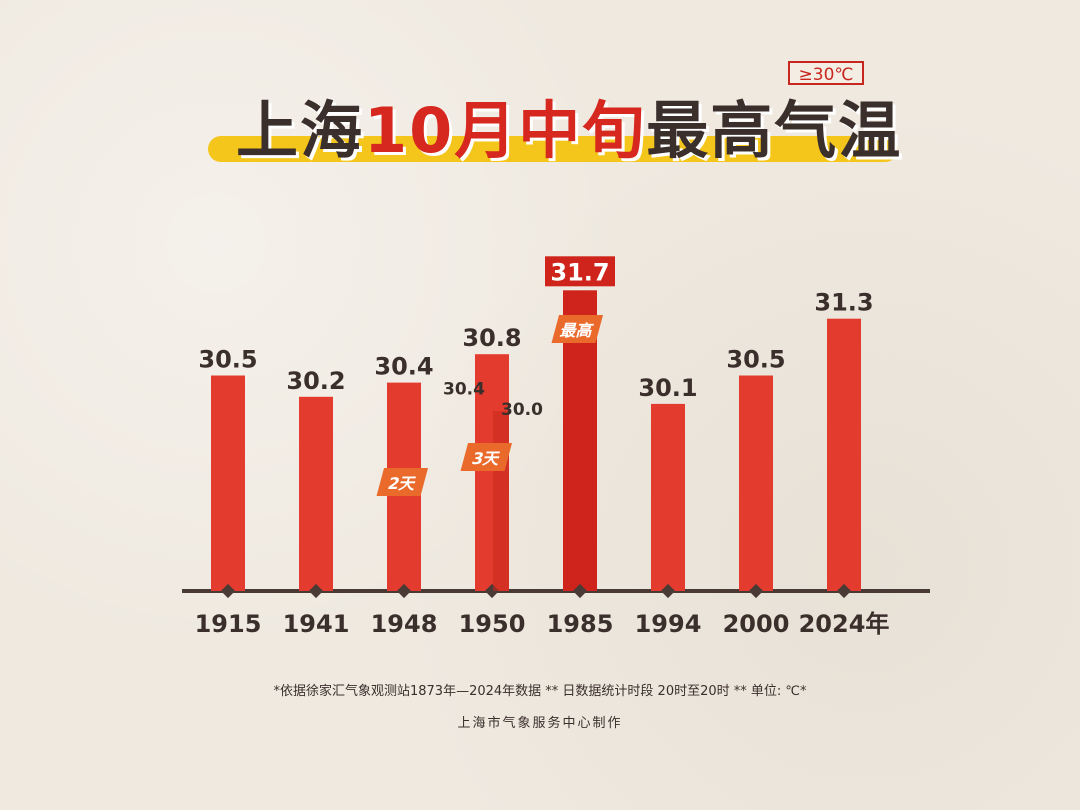 The height and width of the screenshot is (810, 1080). What do you see at coordinates (315, 381) in the screenshot?
I see `value-label-1941: 30.2` at bounding box center [315, 381].